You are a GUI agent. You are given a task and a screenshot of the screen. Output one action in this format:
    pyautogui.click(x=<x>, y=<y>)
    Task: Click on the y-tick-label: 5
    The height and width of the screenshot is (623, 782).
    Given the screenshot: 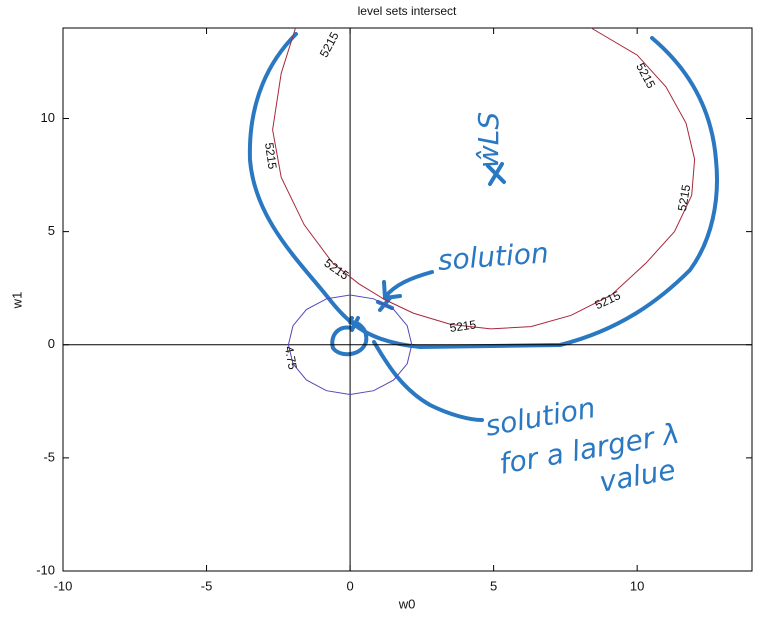 What is the action you would take?
    pyautogui.click(x=51, y=230)
    